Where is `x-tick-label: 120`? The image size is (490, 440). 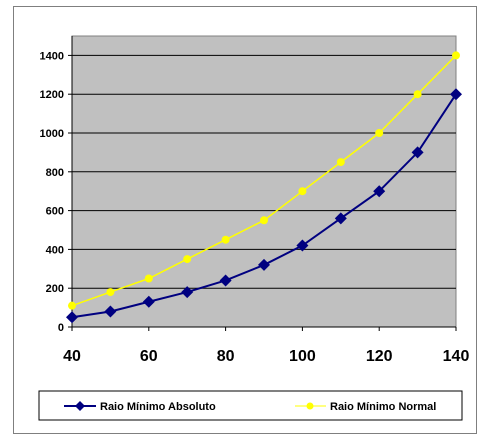 x-tick-label: 120 is located at coordinates (379, 356).